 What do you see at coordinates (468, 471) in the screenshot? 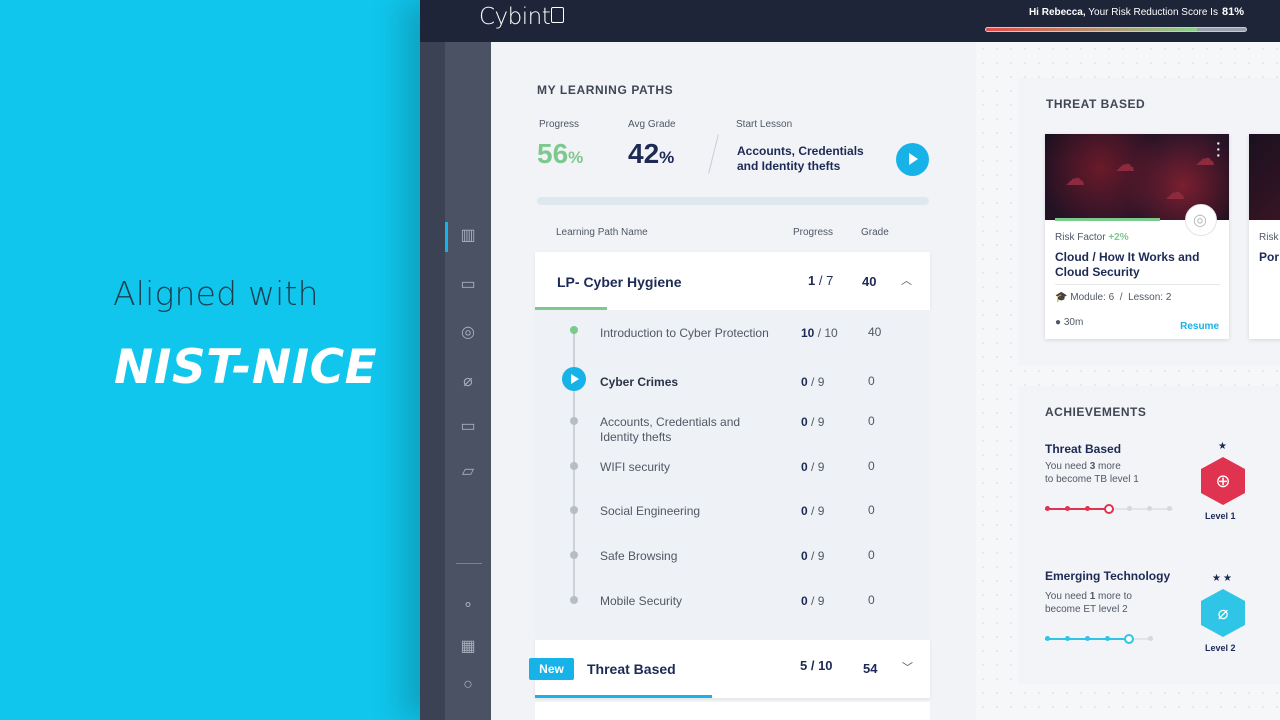
I see `cards-icon: ▱` at bounding box center [468, 471].